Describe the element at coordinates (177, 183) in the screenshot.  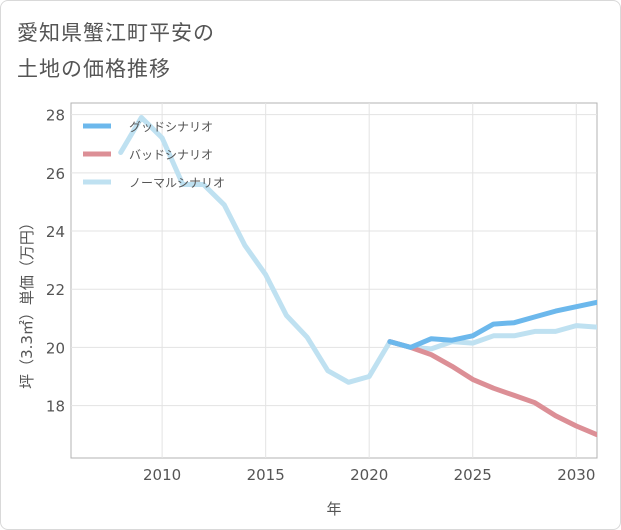
I see `legend-label-2: ノーマルシナリオ` at that location.